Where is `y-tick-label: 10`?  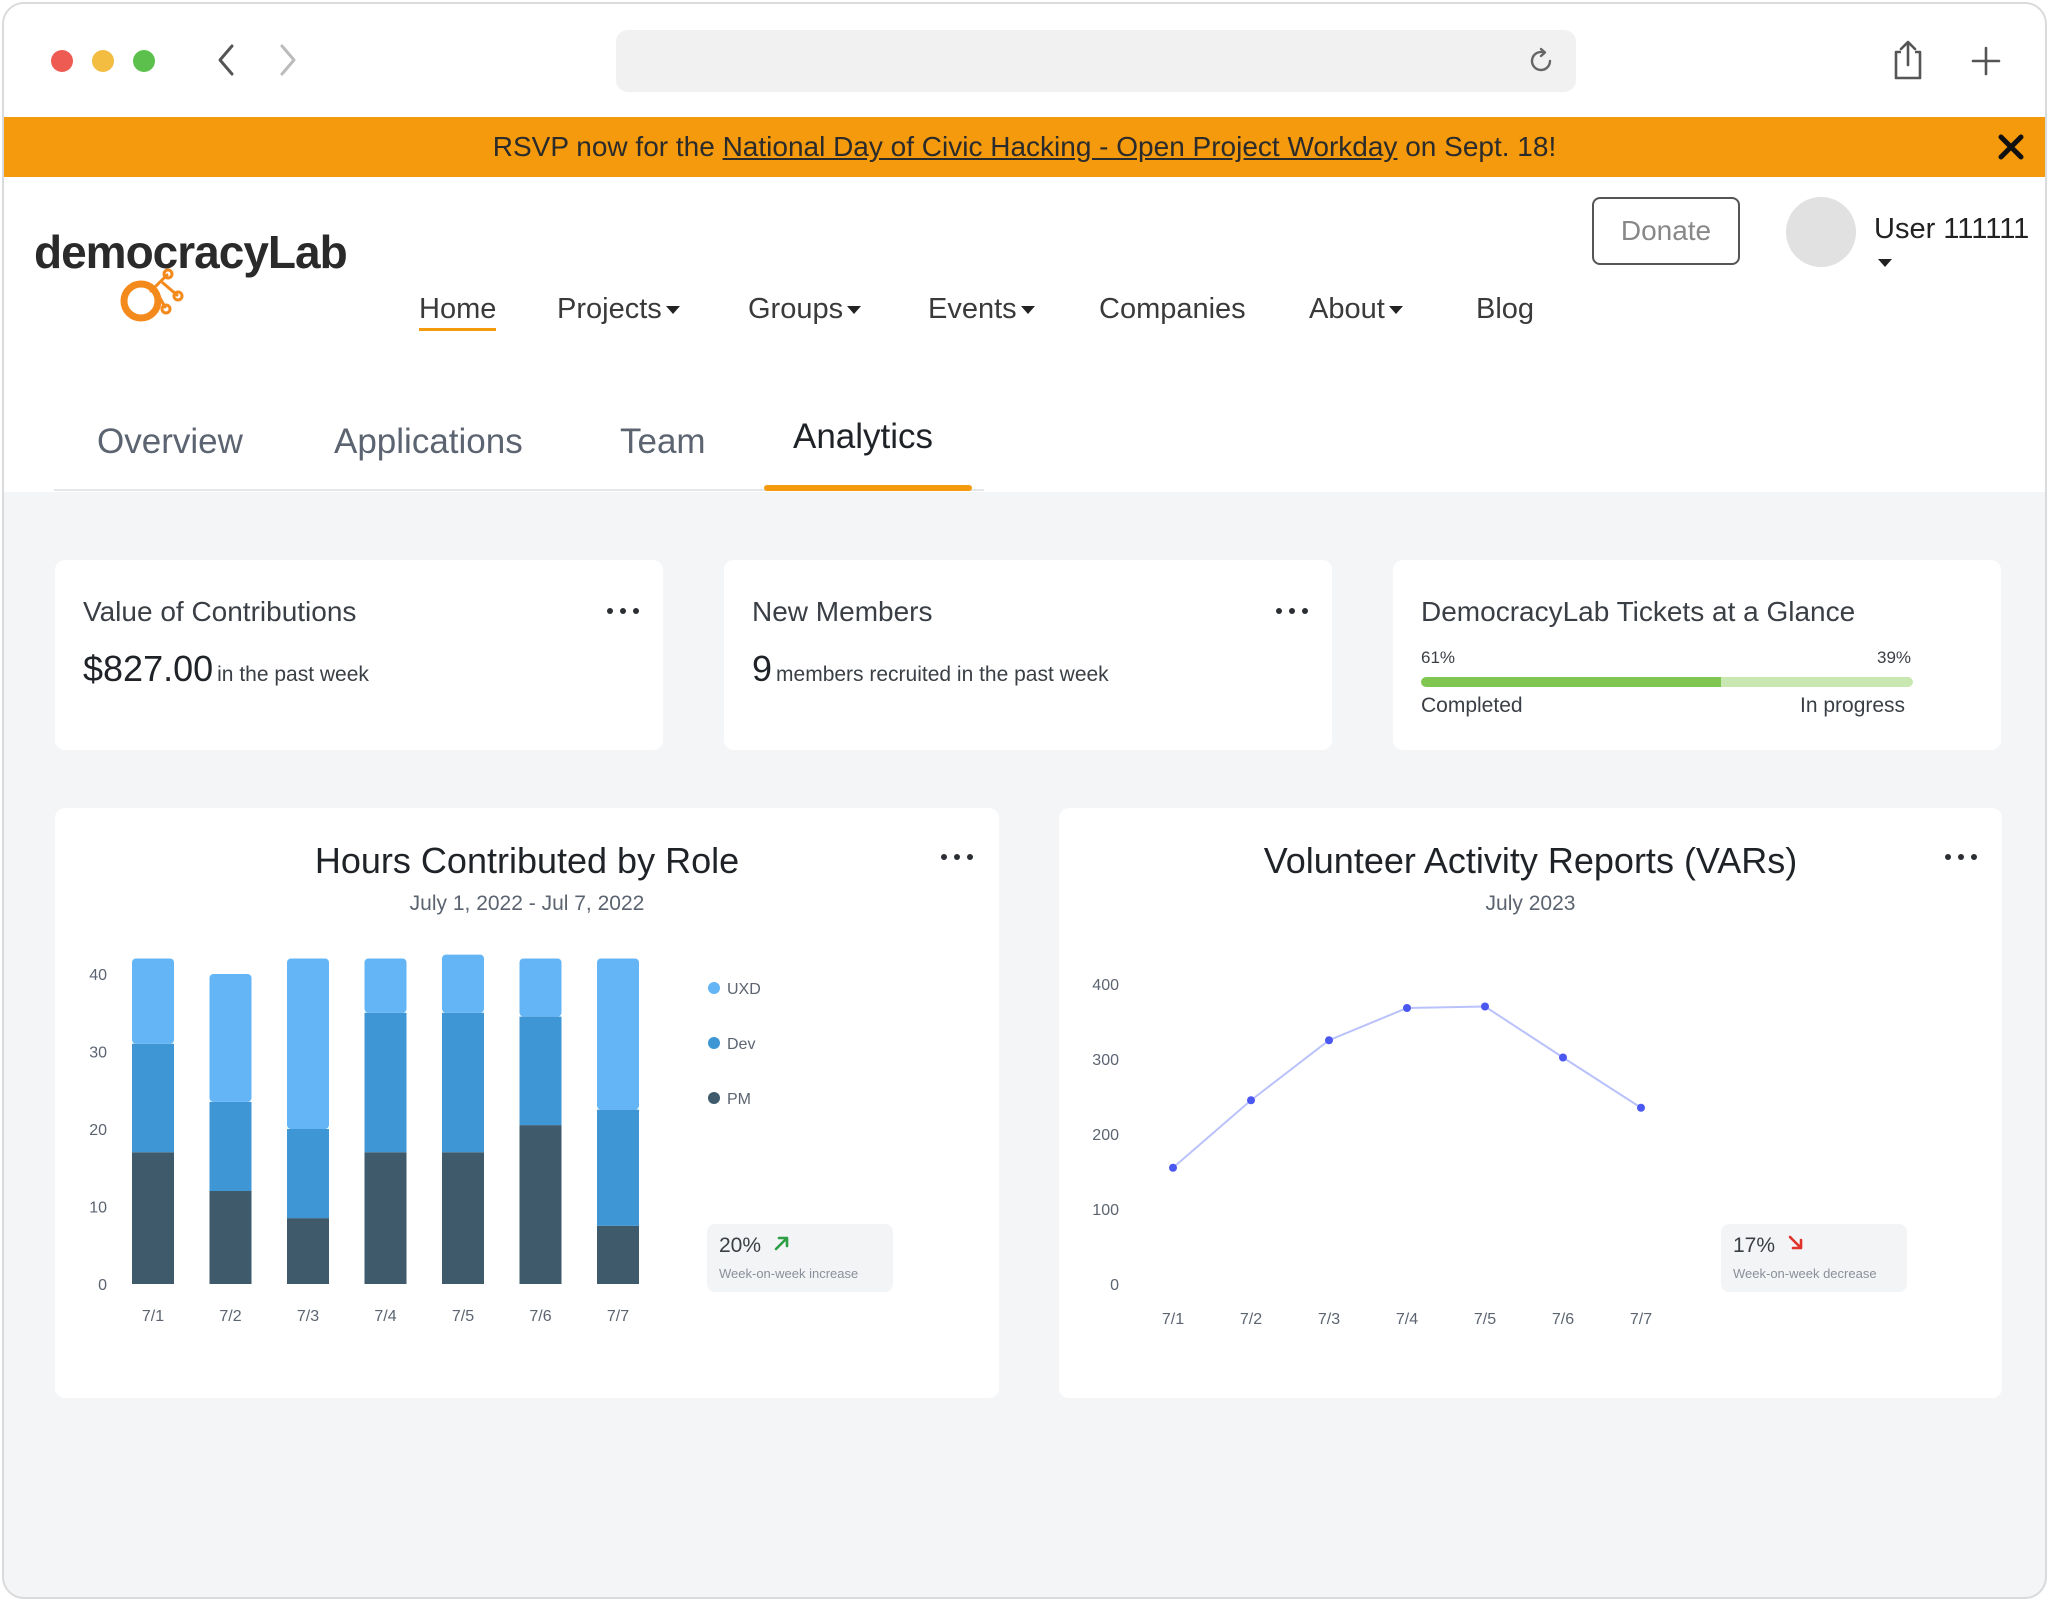
y-tick-label: 10 is located at coordinates (98, 1208).